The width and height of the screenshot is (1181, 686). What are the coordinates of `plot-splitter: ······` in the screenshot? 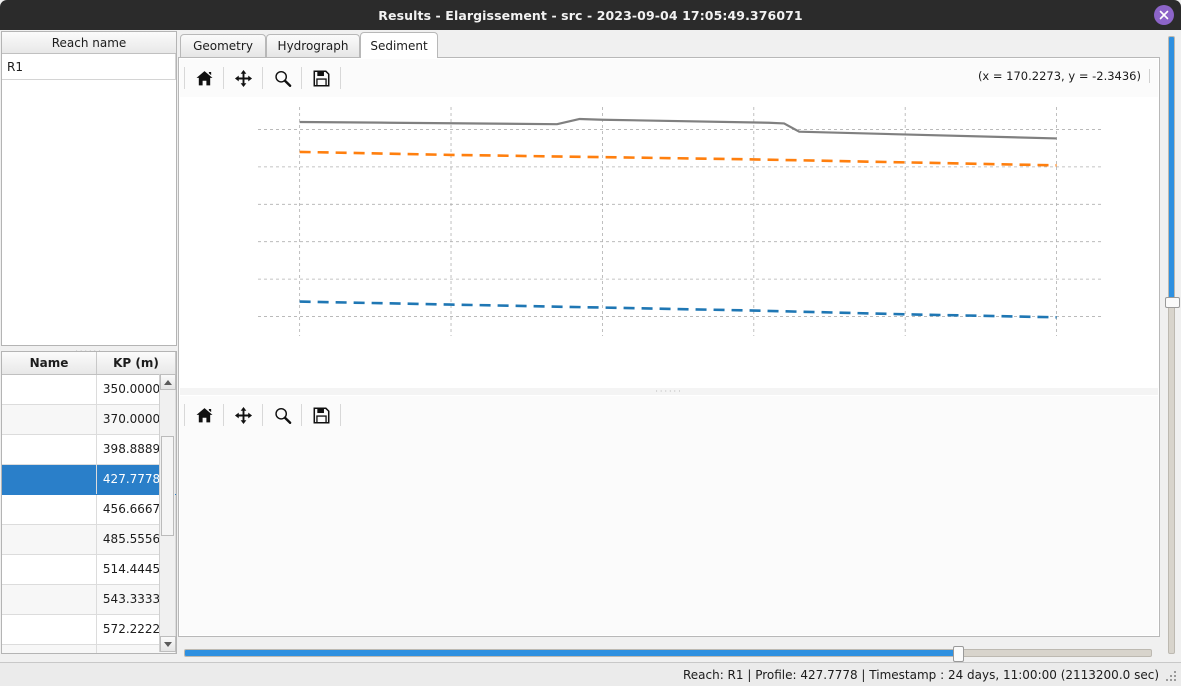 It's located at (669, 391).